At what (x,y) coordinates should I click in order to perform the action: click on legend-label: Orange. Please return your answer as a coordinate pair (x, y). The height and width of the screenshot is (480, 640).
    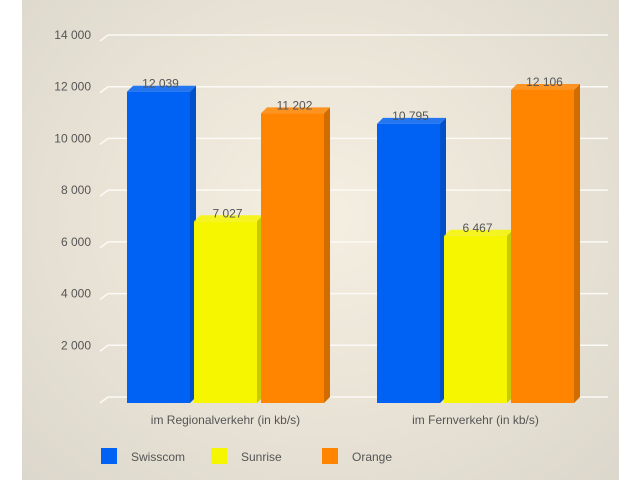
    Looking at the image, I should click on (372, 457).